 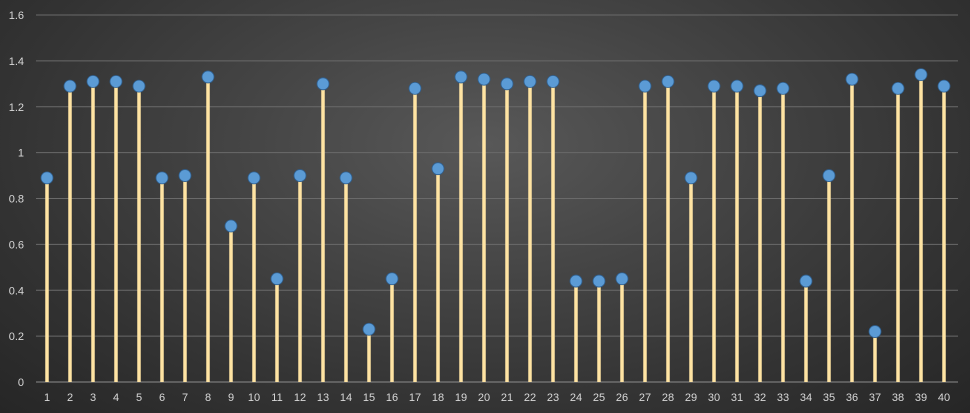 I want to click on x-tick-label: 7, so click(x=185, y=398).